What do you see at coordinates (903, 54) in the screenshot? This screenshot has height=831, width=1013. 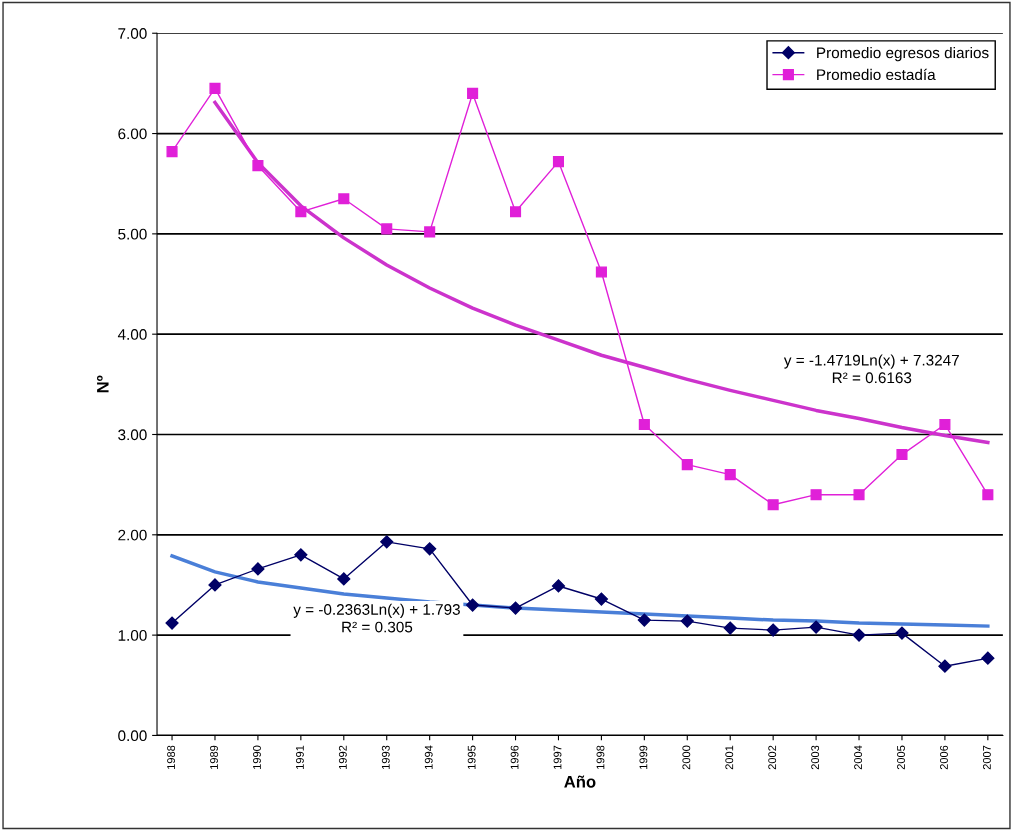 I see `legend-label: Promedio egresos diarios` at bounding box center [903, 54].